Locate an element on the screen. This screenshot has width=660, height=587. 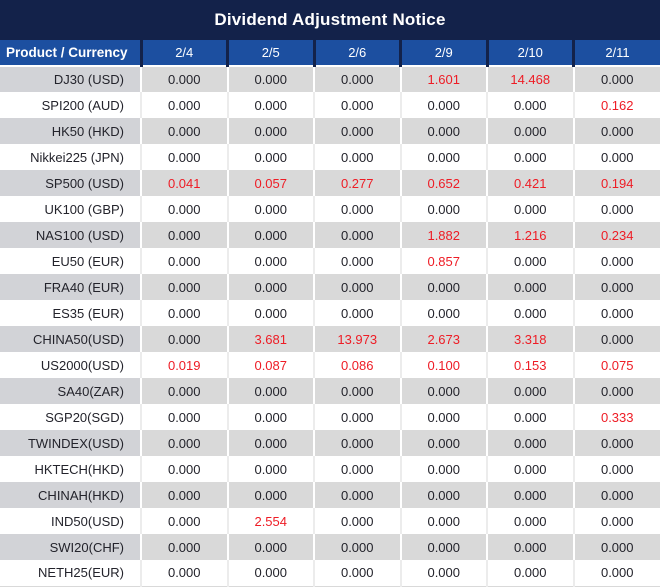
table-row: SA40(ZAR) 0.000 0.000 0.000 0.000 0.000 0.000 is located at coordinates (330, 391).